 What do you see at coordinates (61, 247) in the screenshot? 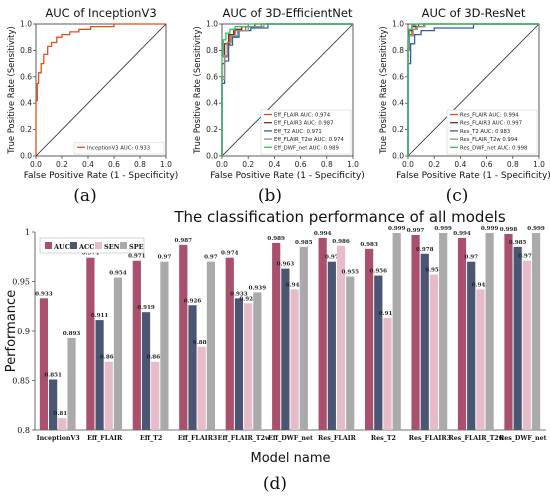
I see `legend-label: AUC` at bounding box center [61, 247].